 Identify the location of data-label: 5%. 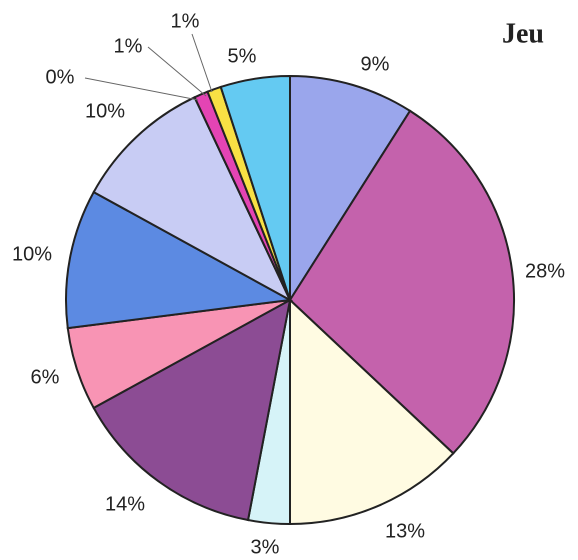
(242, 56).